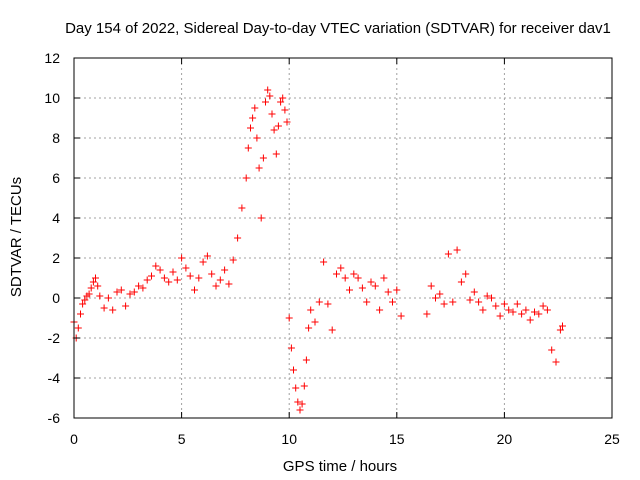 This screenshot has height=480, width=640. Describe the element at coordinates (340, 466) in the screenshot. I see `x-axis-title: GPS time / hours` at that location.